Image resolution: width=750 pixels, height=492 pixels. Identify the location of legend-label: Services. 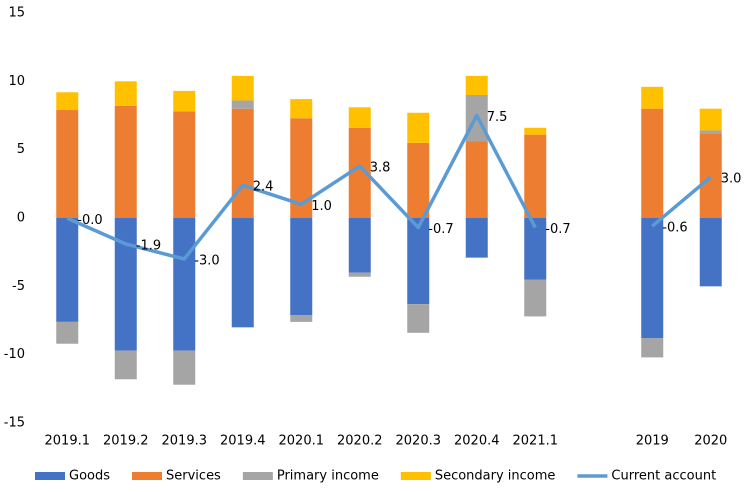
(193, 476).